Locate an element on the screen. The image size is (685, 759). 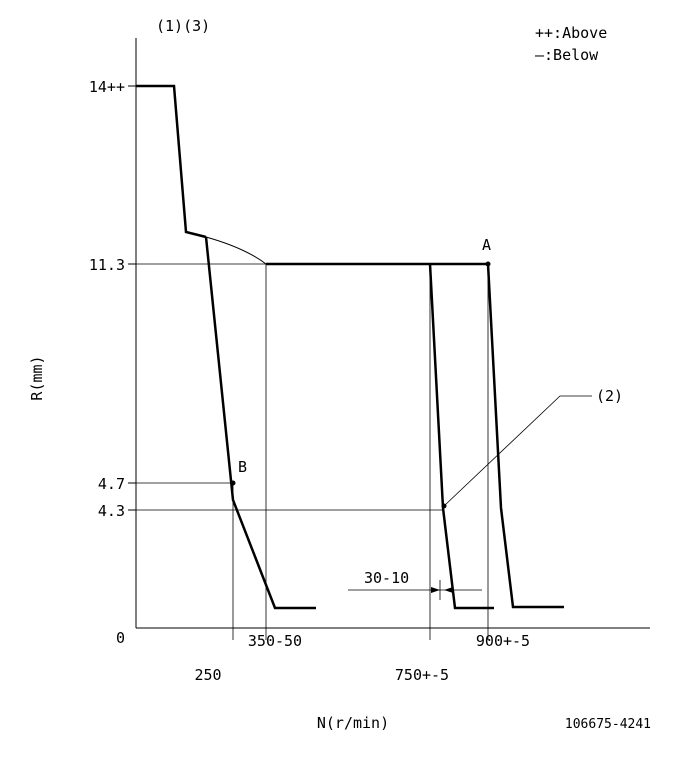
characteristic-curve-arc is located at coordinates (236, 250).